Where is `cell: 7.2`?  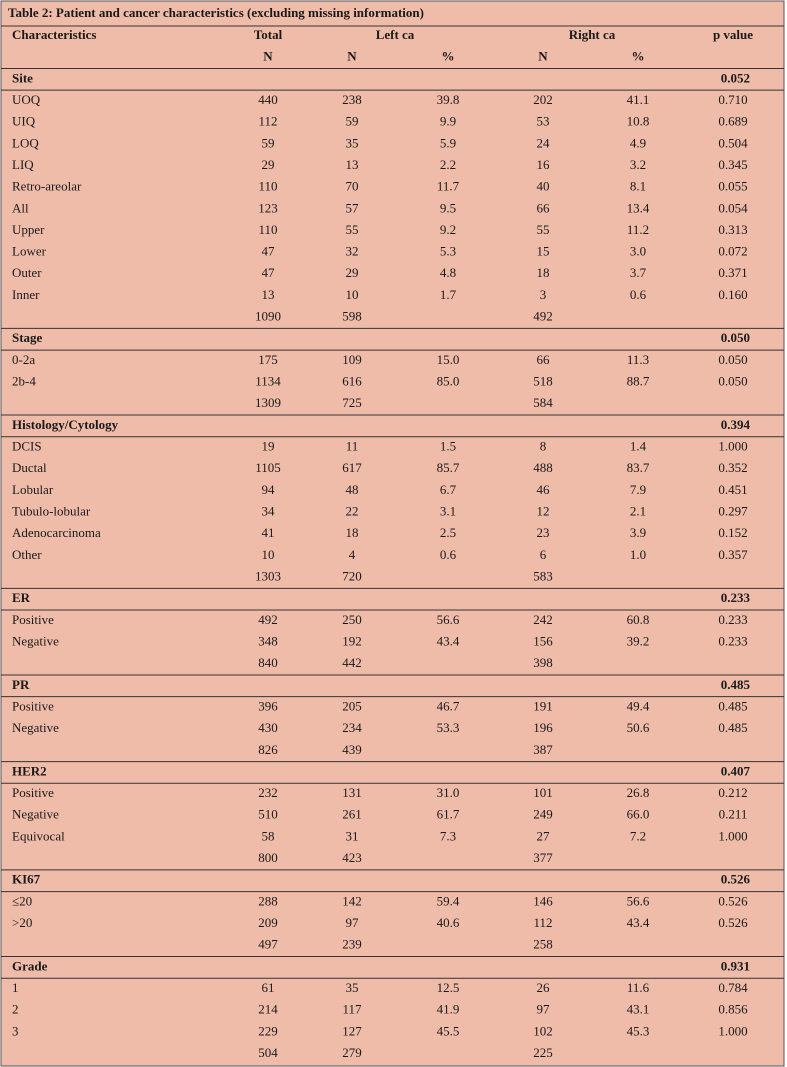
cell: 7.2 is located at coordinates (638, 835).